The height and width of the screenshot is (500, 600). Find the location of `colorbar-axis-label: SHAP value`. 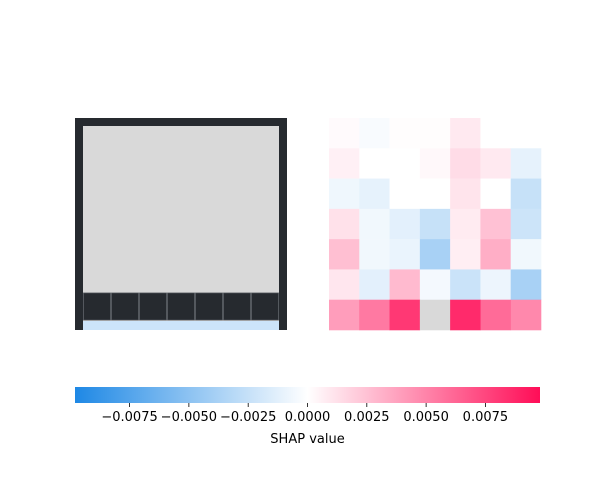

colorbar-axis-label: SHAP value is located at coordinates (307, 439).